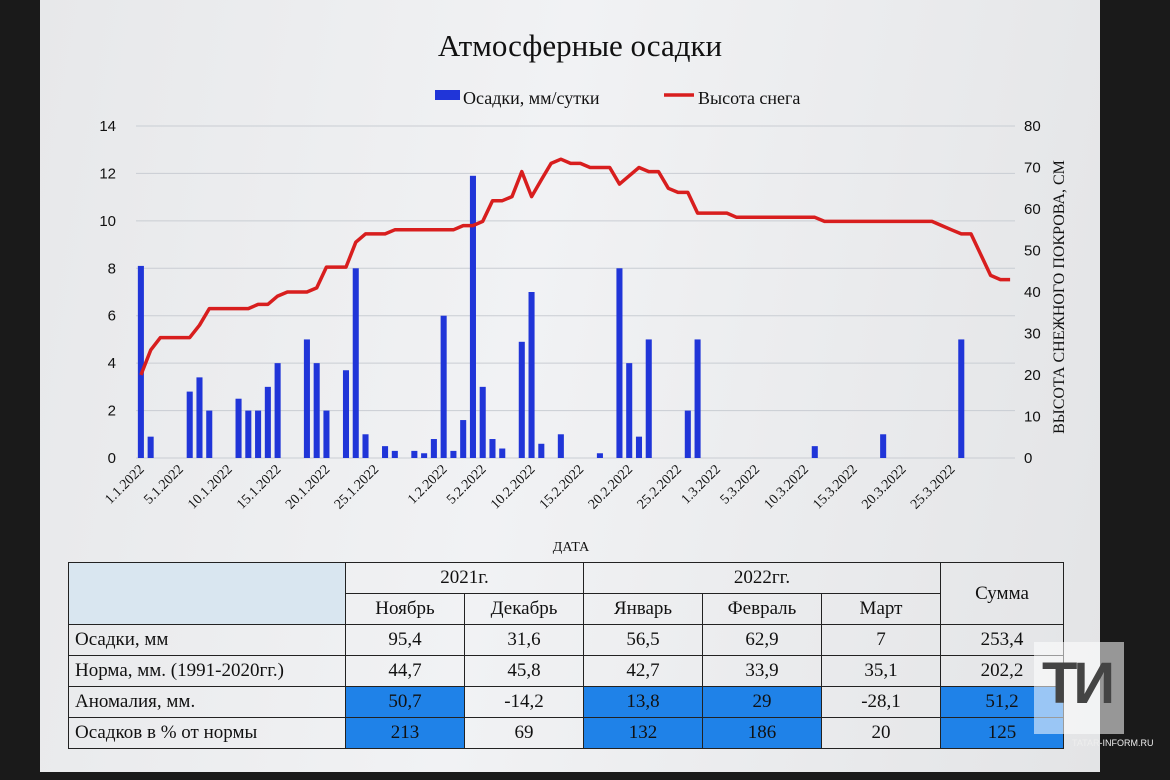 This screenshot has height=780, width=1170. Describe the element at coordinates (1032, 334) in the screenshot. I see `right-tick-label: 30` at that location.